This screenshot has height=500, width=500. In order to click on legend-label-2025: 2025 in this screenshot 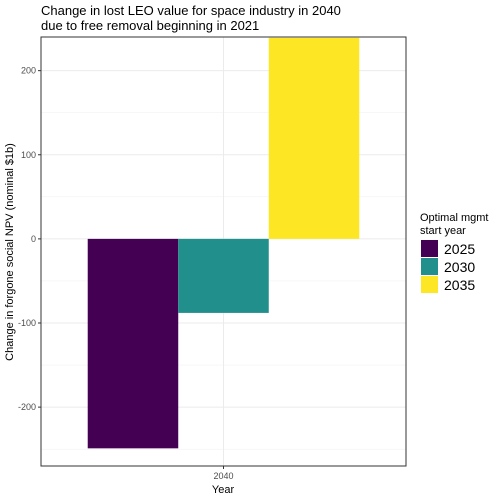, I will do `click(459, 249)`.